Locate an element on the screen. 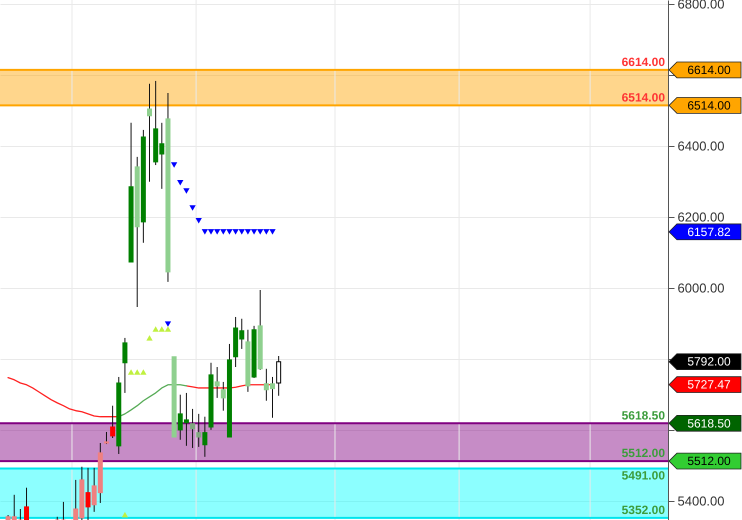  ref-line-label: 5512.00 is located at coordinates (644, 453).